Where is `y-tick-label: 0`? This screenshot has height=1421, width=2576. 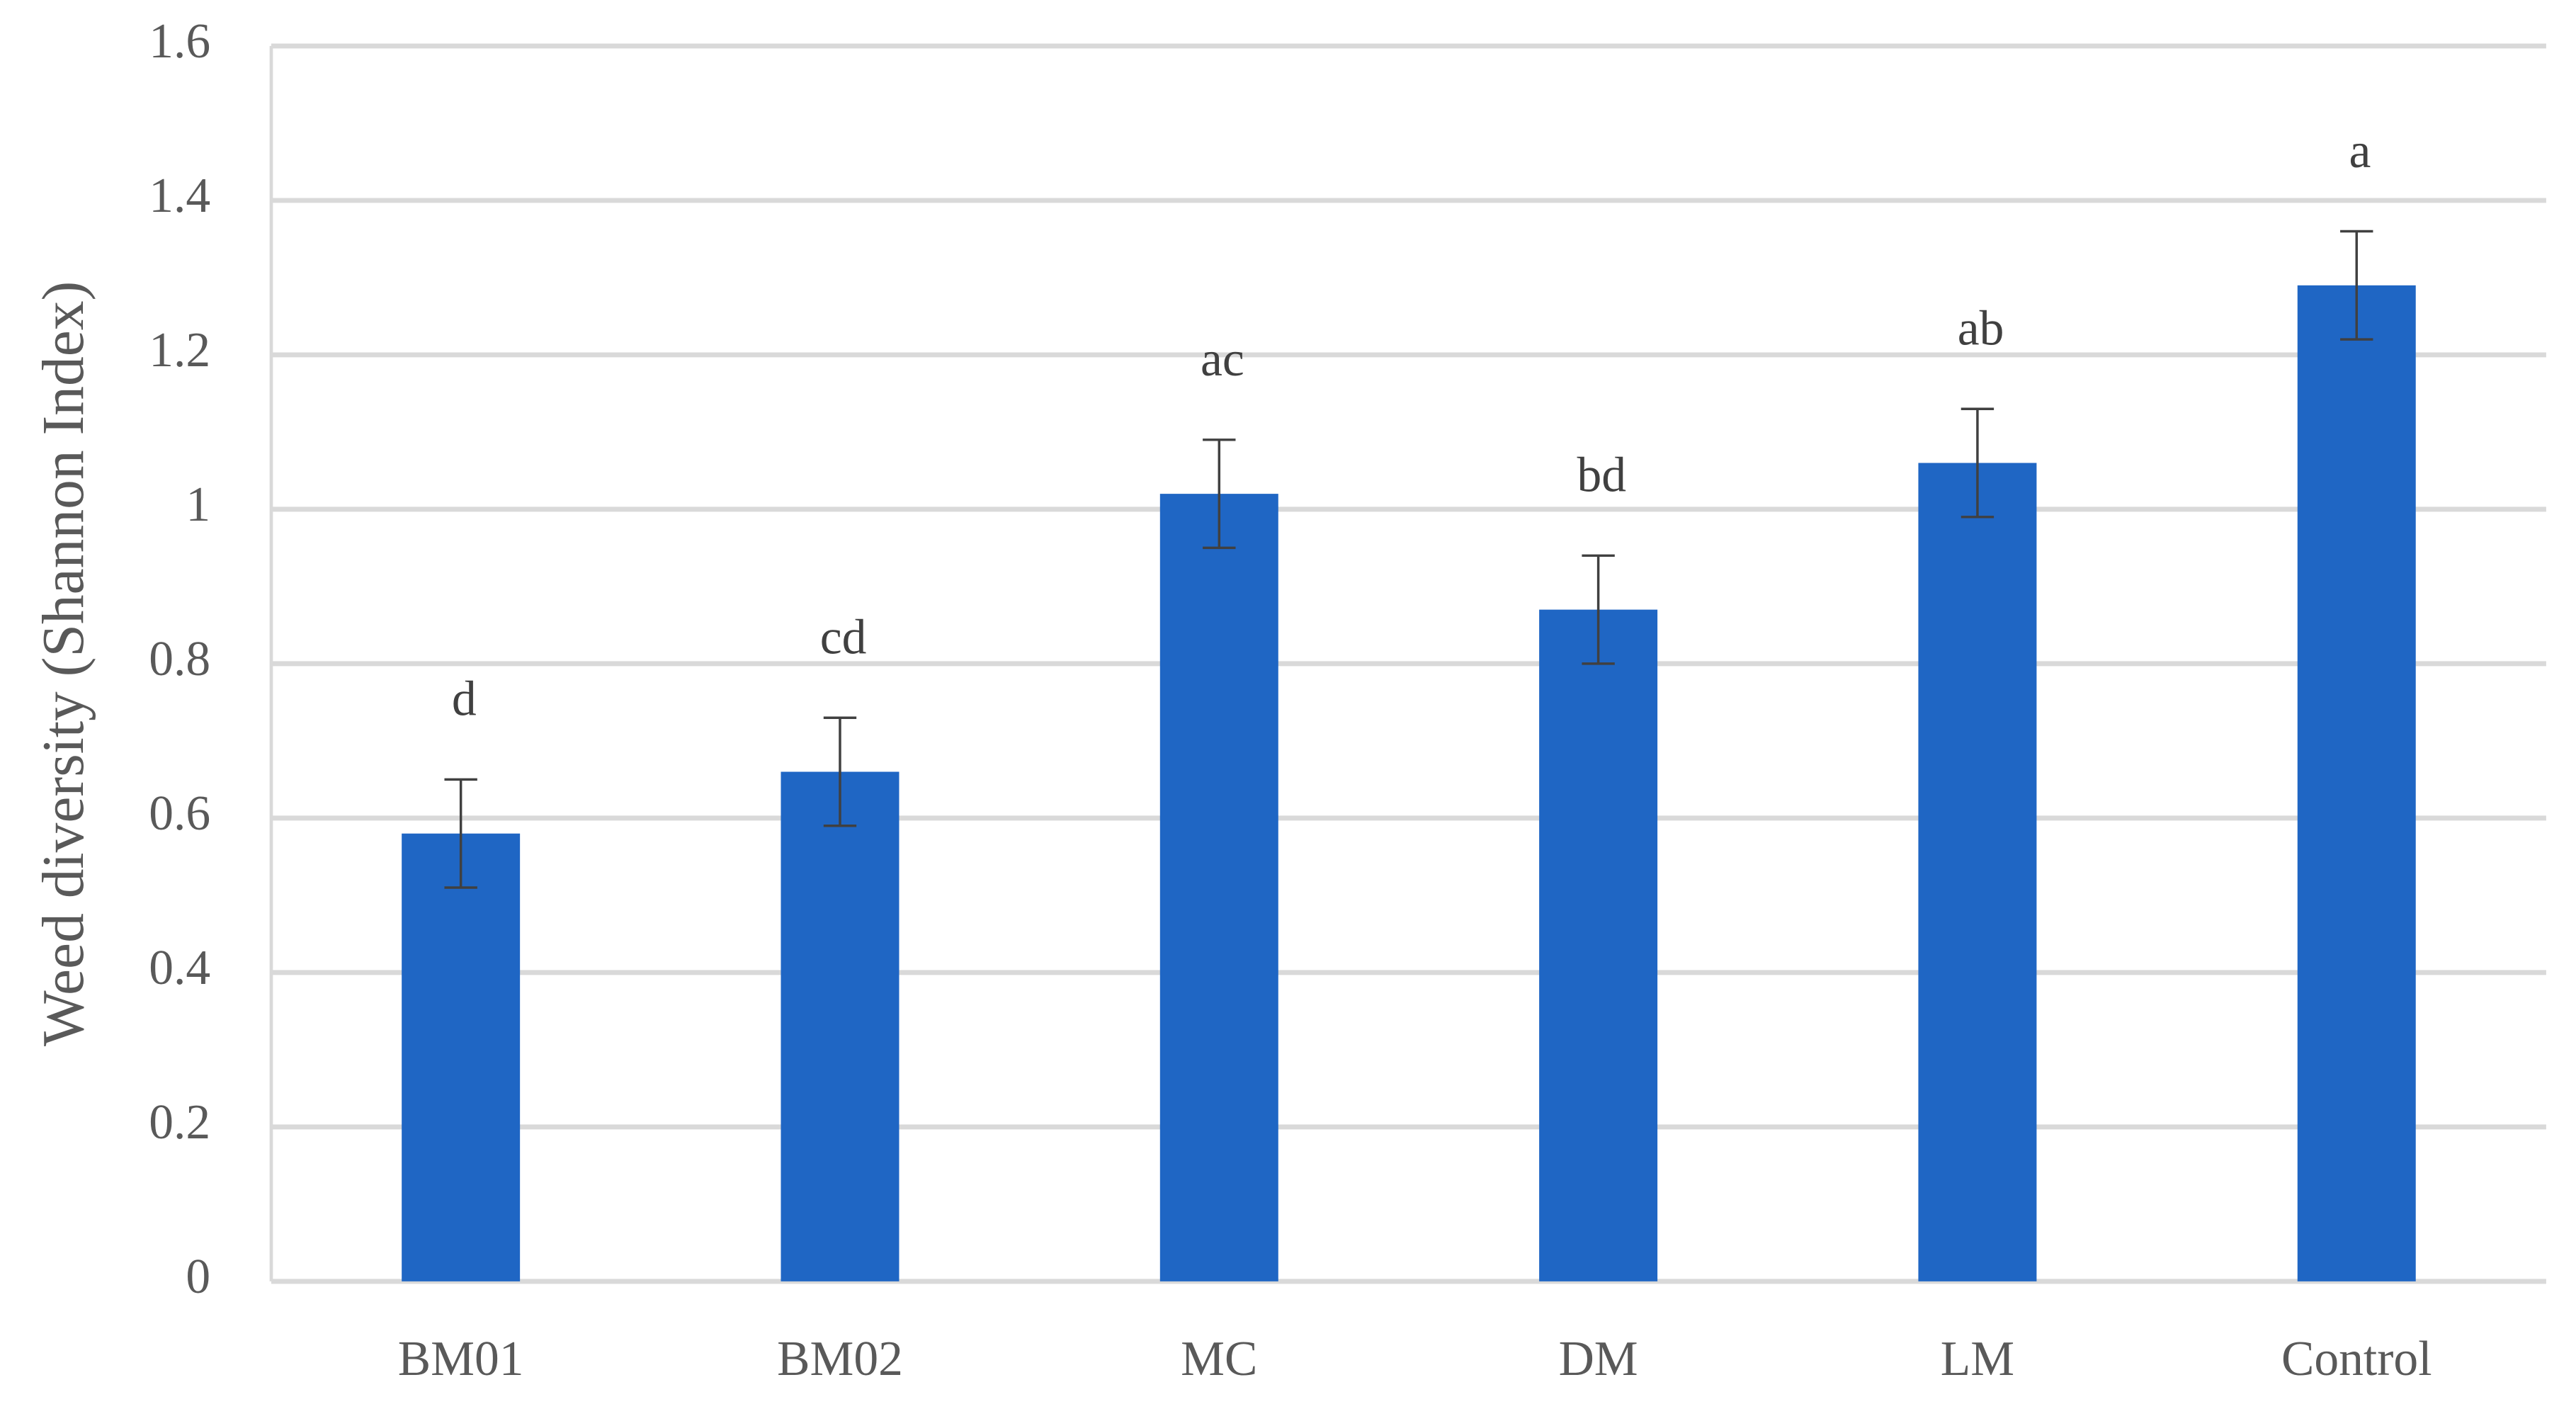 y-tick-label: 0 is located at coordinates (198, 1277).